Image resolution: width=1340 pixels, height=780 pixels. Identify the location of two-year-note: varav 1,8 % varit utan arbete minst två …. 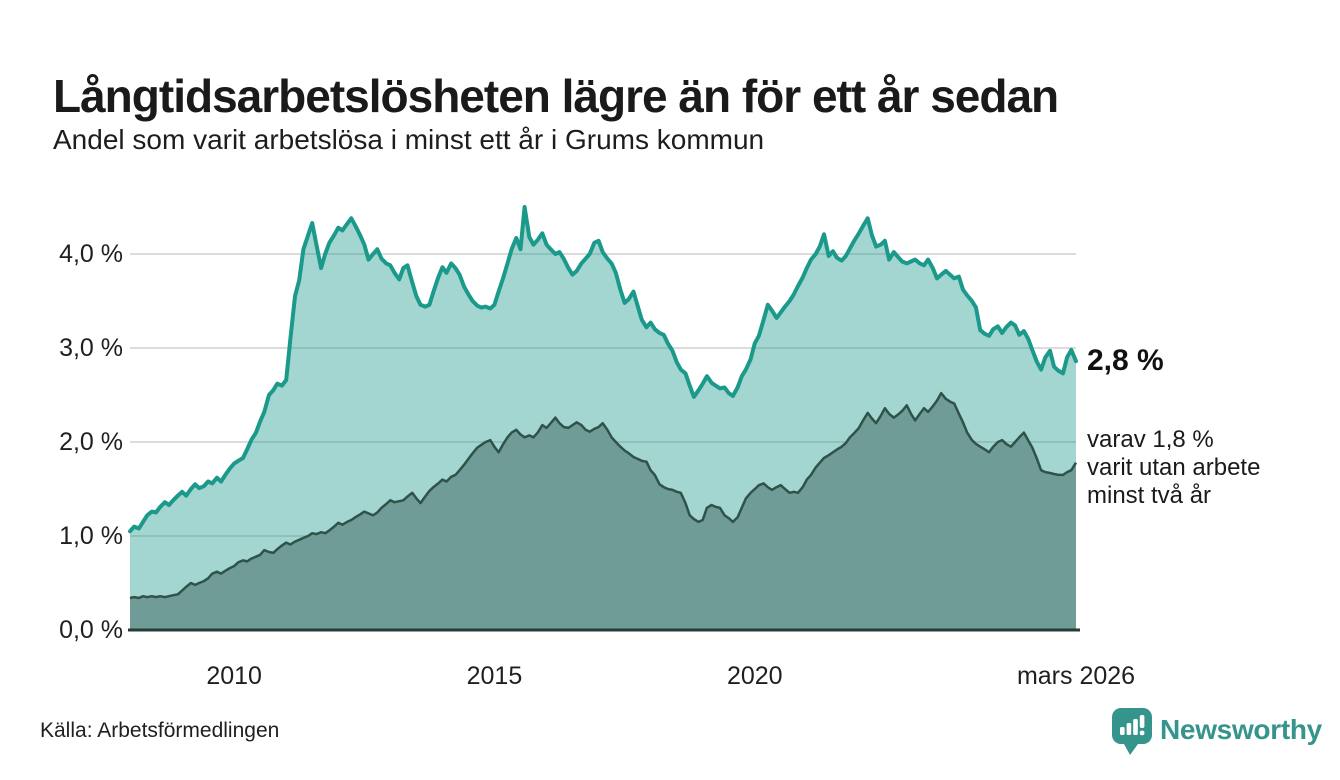
(1212, 468).